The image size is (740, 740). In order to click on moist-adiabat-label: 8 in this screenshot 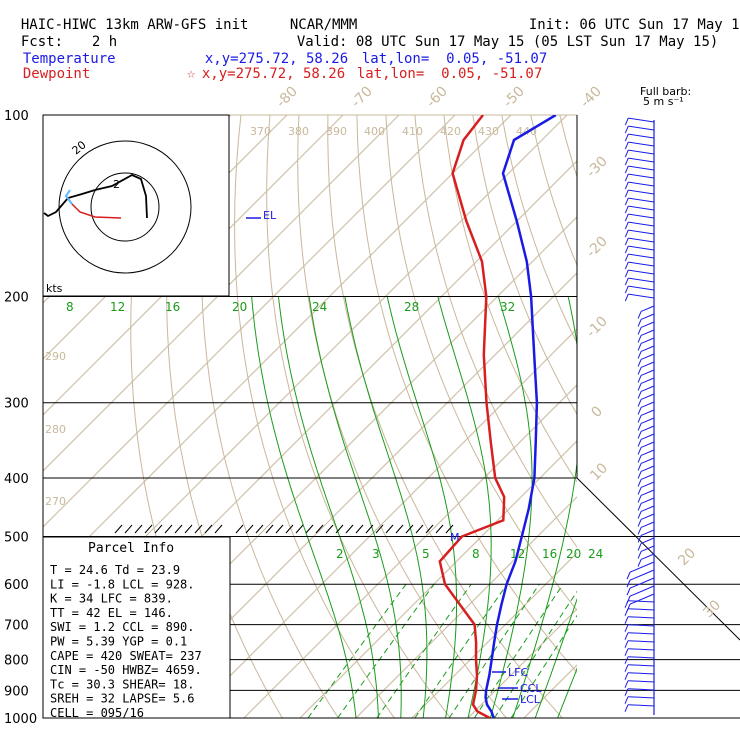, I will do `click(70, 307)`.